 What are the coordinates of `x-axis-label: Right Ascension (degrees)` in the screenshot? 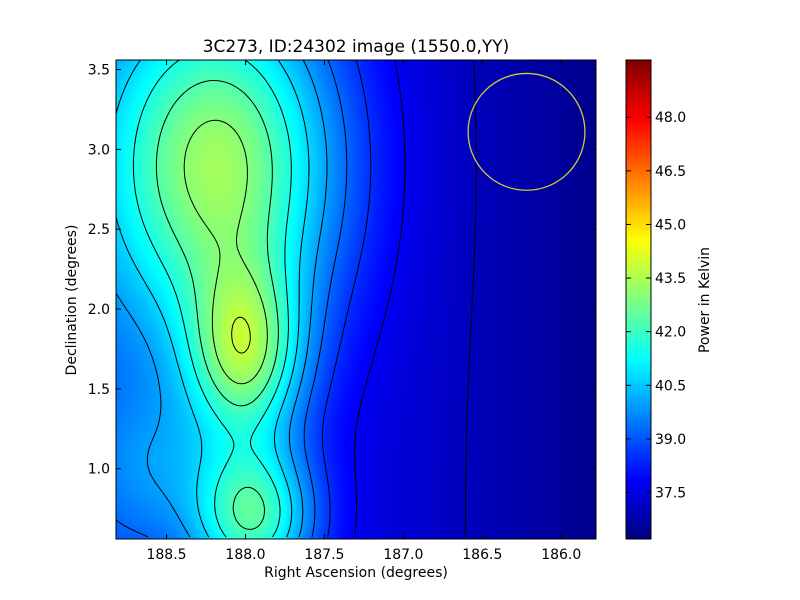 It's located at (356, 573).